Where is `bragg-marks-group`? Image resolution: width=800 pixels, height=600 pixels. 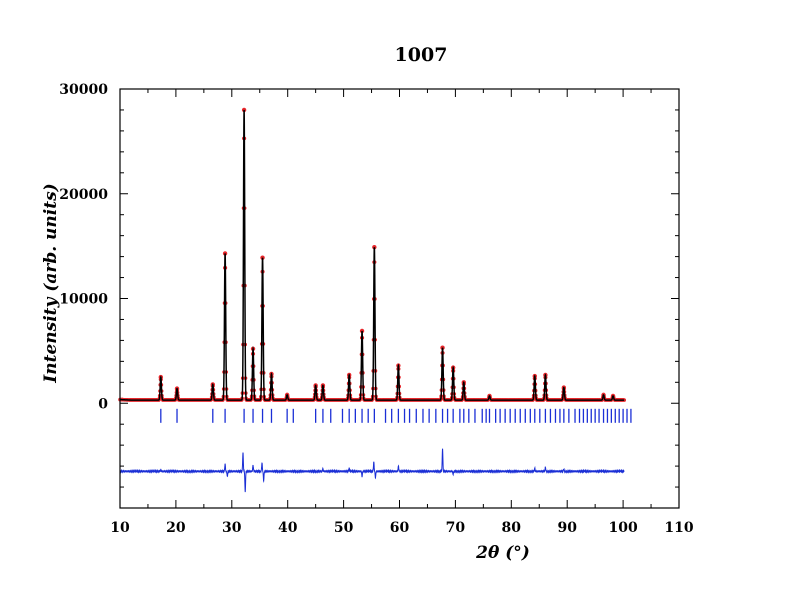
bragg-marks-group is located at coordinates (396, 415).